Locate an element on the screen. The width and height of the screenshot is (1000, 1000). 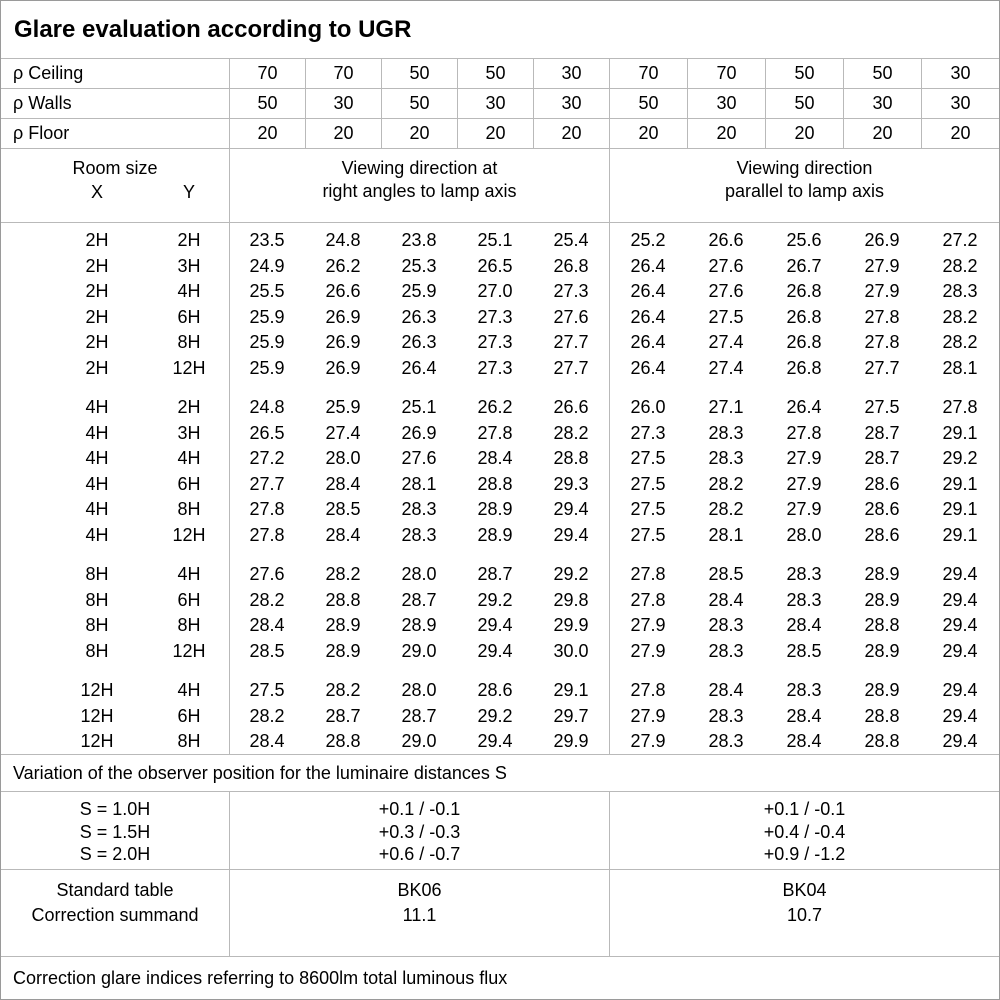
s-label: S = 1.5H is located at coordinates (115, 831).